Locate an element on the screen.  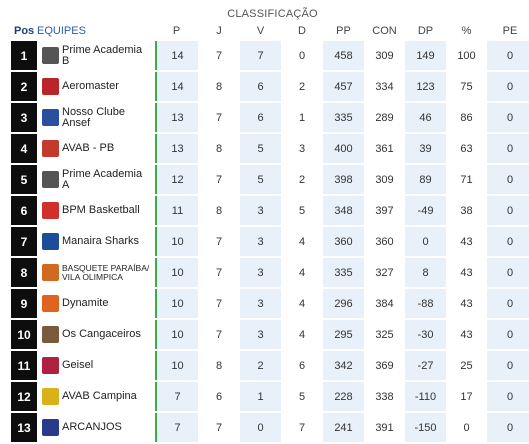
team-cell: Geisel is located at coordinates (96, 365).